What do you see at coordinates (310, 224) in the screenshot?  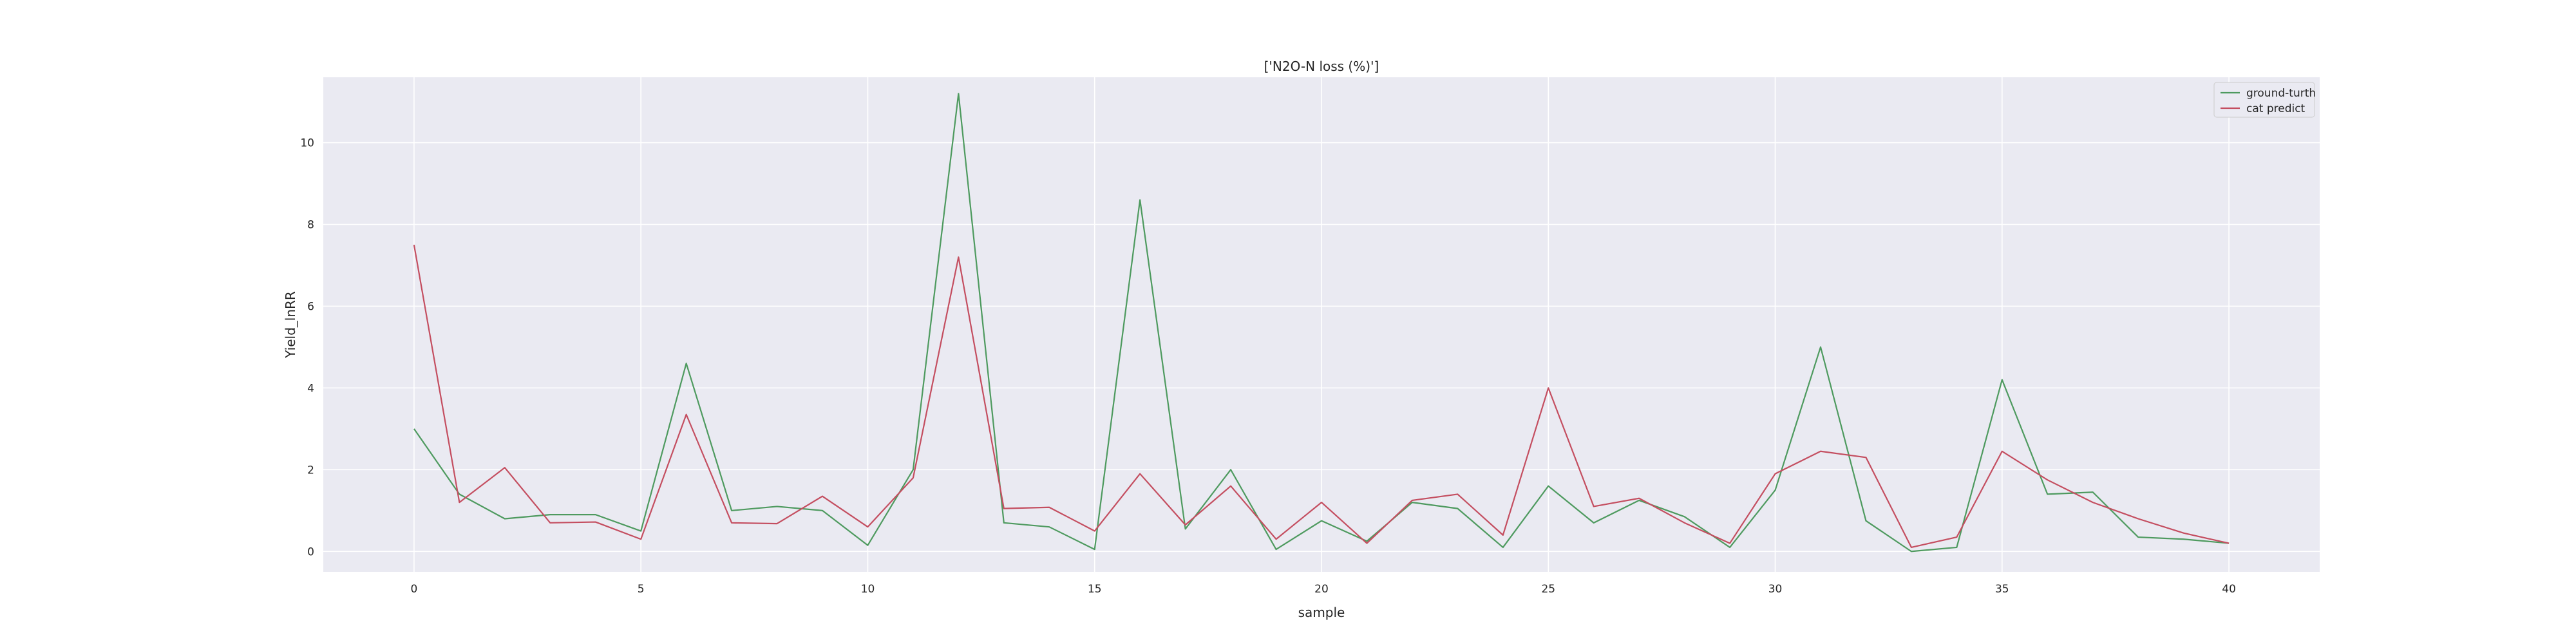 I see `y-tick-label: 8` at bounding box center [310, 224].